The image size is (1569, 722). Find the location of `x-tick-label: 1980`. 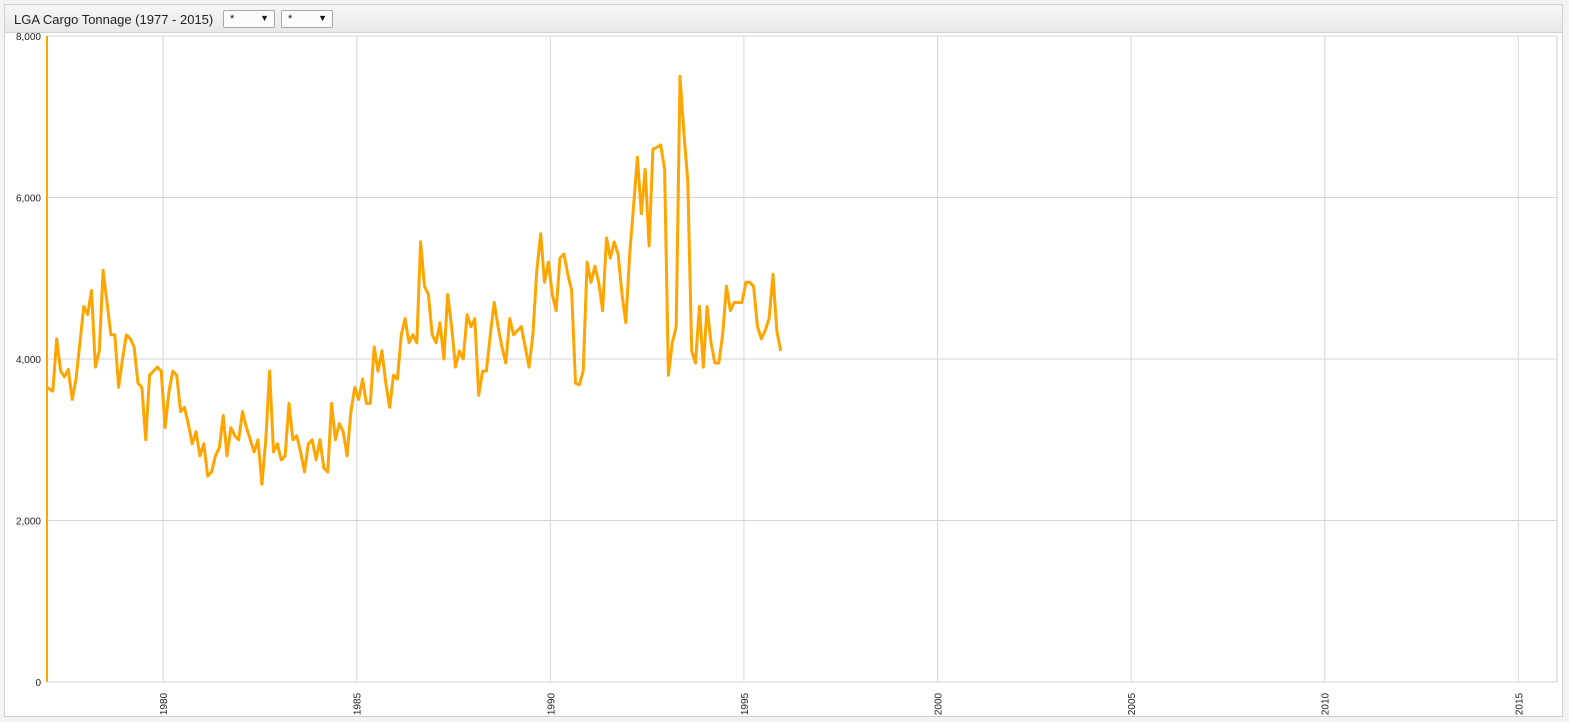

x-tick-label: 1980 is located at coordinates (164, 703).